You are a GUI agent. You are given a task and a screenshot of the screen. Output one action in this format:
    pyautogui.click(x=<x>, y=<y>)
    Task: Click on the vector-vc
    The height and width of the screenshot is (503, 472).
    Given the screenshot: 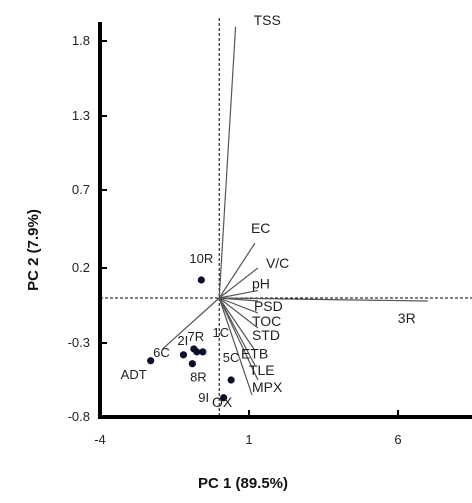 What is the action you would take?
    pyautogui.click(x=238, y=283)
    